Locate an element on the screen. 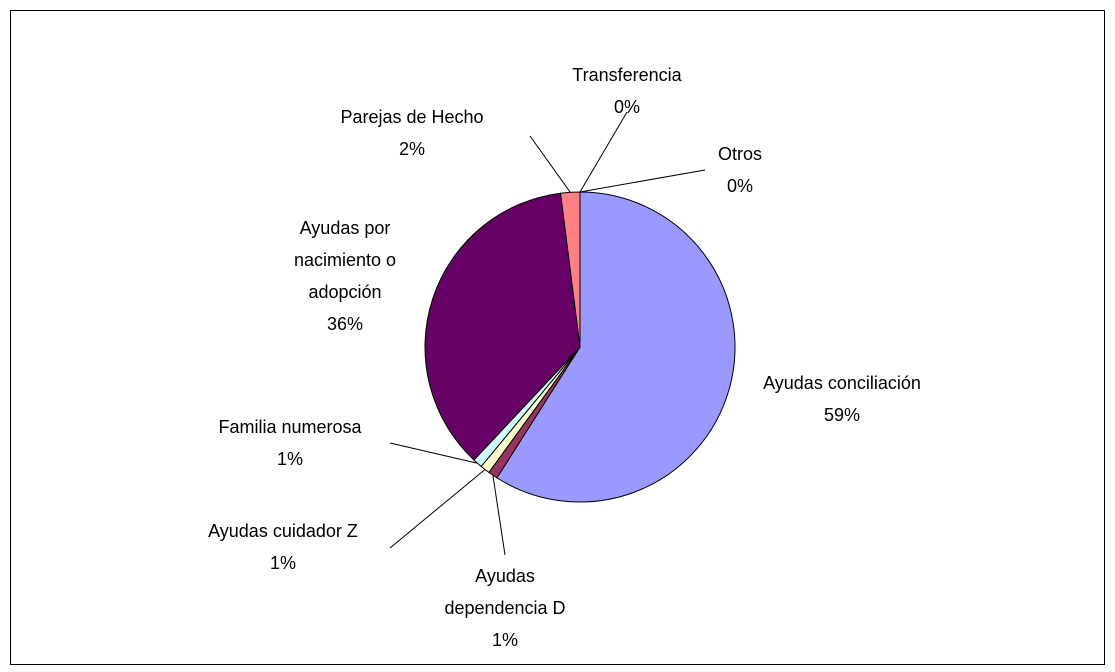  slice-label: Parejas de Hecho is located at coordinates (411, 117).